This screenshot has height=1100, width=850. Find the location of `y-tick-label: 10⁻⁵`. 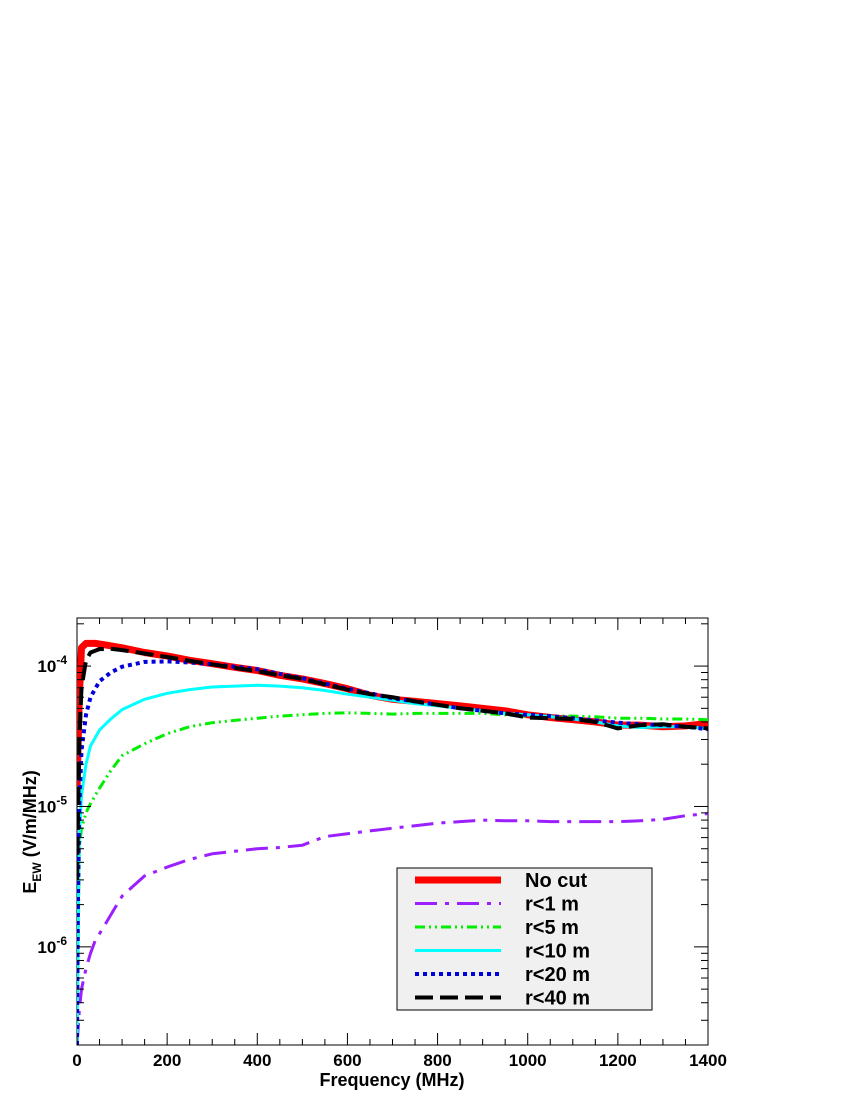

y-tick-label: 10⁻⁵ is located at coordinates (52, 804).